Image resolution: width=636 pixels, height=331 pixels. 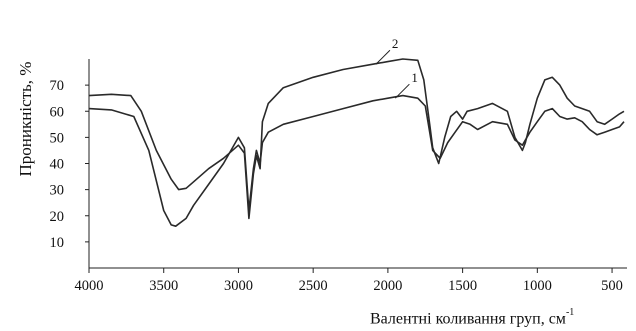 I want to click on x-tick-label-3000: 3000, so click(x=238, y=286).